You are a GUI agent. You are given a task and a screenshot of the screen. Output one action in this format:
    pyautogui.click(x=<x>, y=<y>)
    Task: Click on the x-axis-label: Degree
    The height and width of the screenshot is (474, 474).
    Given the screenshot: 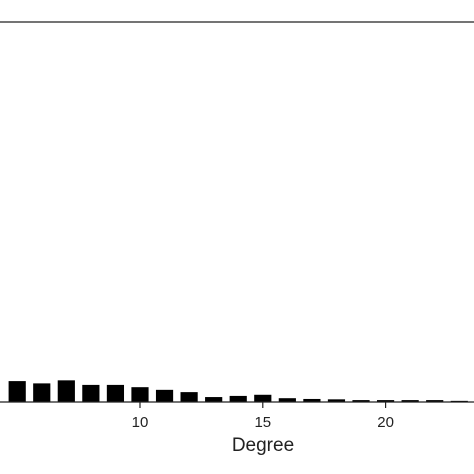 What is the action you would take?
    pyautogui.click(x=263, y=445)
    